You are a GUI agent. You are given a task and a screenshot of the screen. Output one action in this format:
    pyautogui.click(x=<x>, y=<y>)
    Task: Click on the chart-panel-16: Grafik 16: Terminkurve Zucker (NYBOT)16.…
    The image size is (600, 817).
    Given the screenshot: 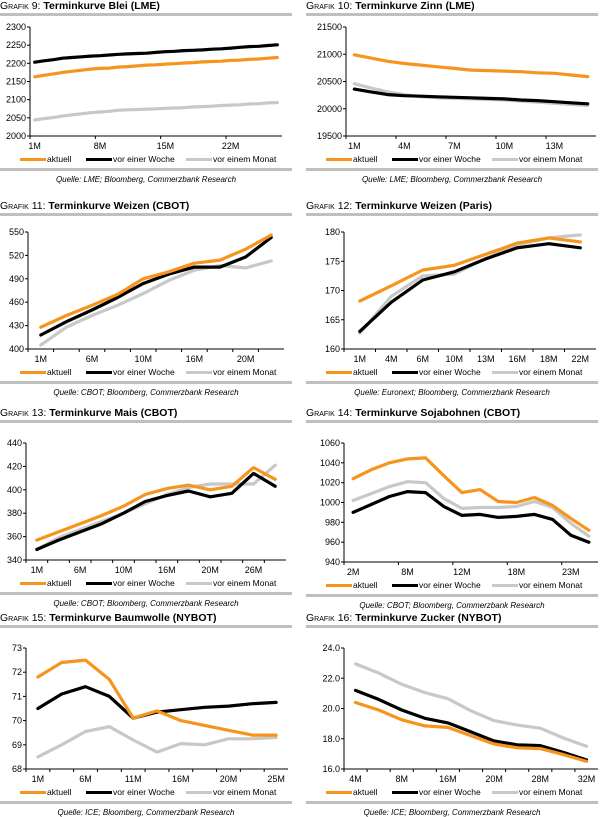 What is the action you would take?
    pyautogui.click(x=452, y=709)
    